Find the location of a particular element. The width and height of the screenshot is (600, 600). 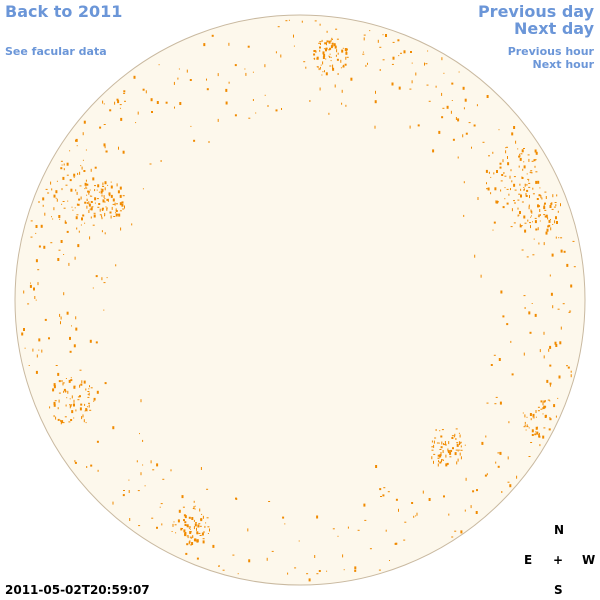

observation-timestamp: 2011-05-02T20:59:07 is located at coordinates (77, 590).